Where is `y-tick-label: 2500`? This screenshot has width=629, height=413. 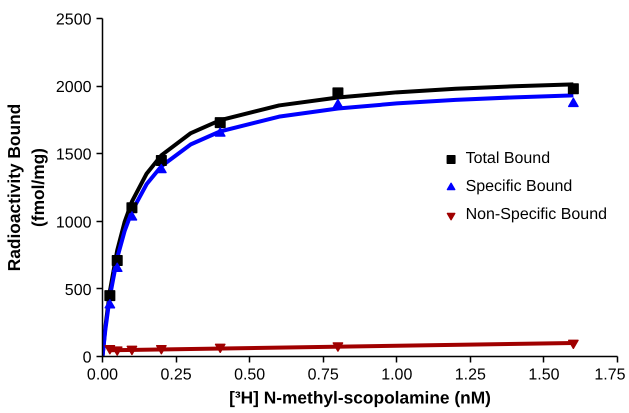
y-tick-label: 2500 is located at coordinates (74, 20).